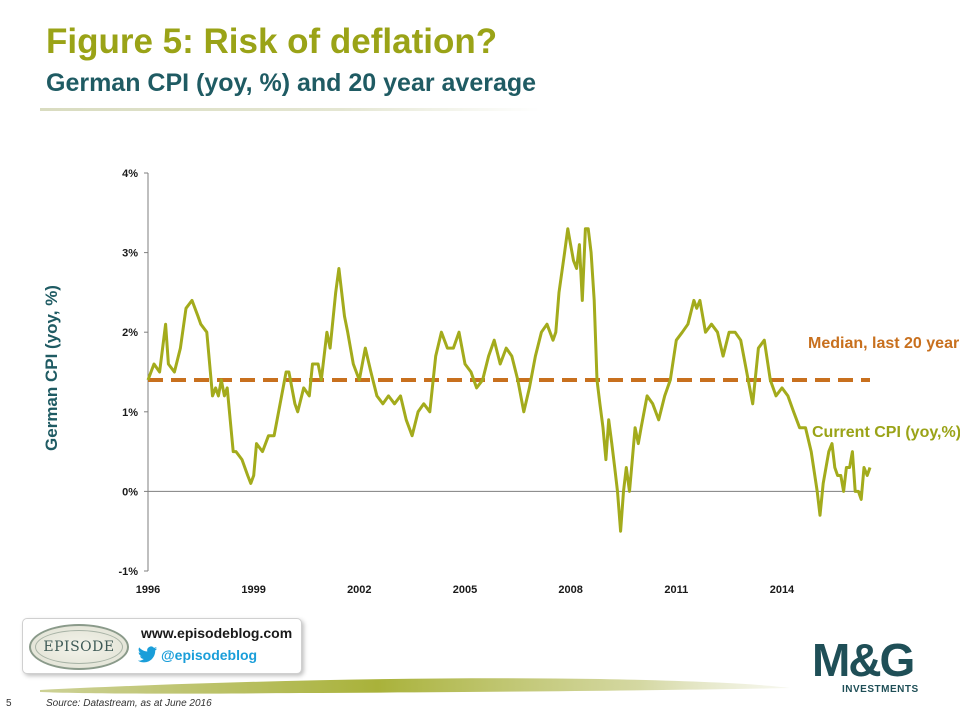  What do you see at coordinates (782, 590) in the screenshot?
I see `x-tick-label: 2014` at bounding box center [782, 590].